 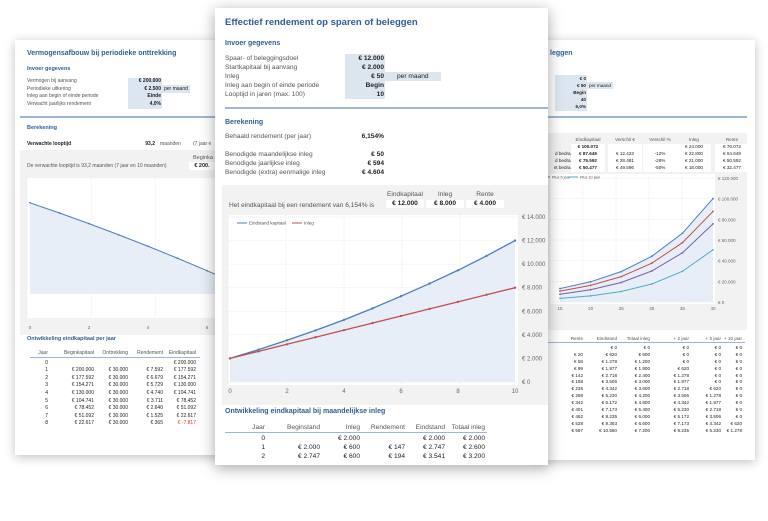 I want to click on column-header: Beginstand, so click(x=303, y=427).